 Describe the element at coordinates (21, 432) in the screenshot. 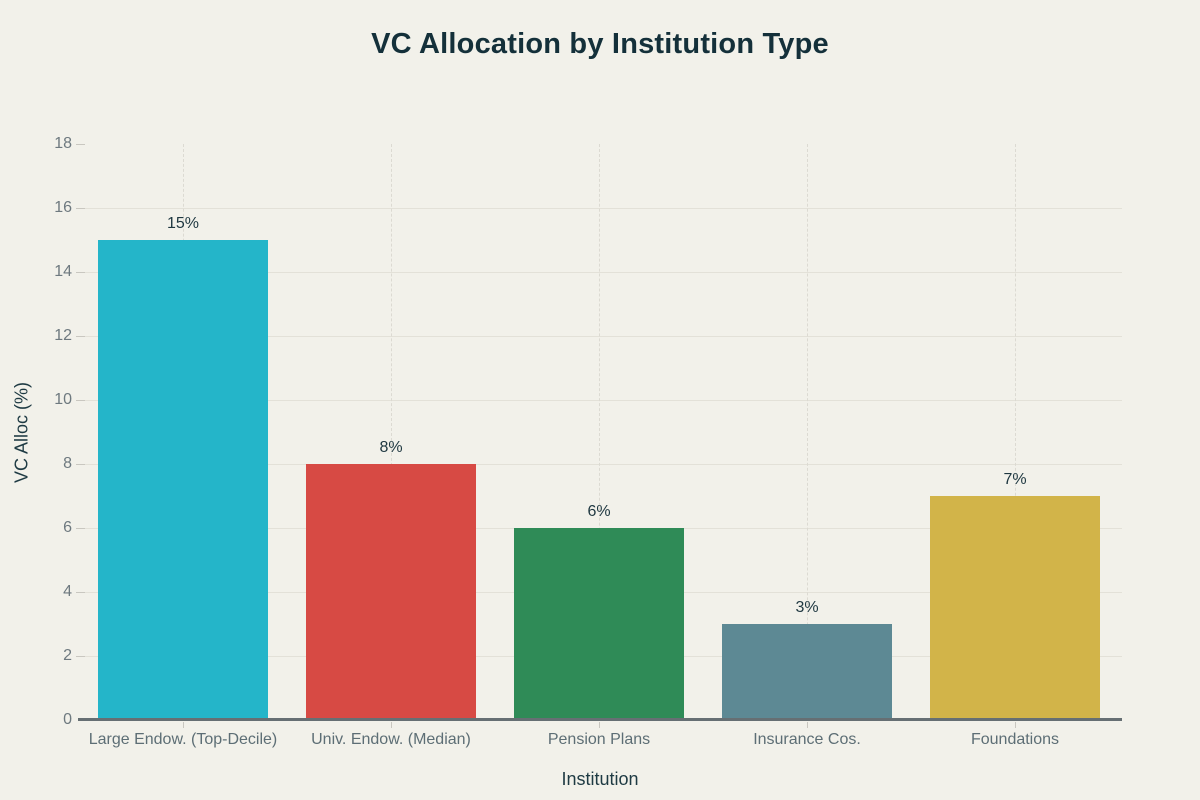

I see `y-axis-title: VC Alloc (%)` at that location.